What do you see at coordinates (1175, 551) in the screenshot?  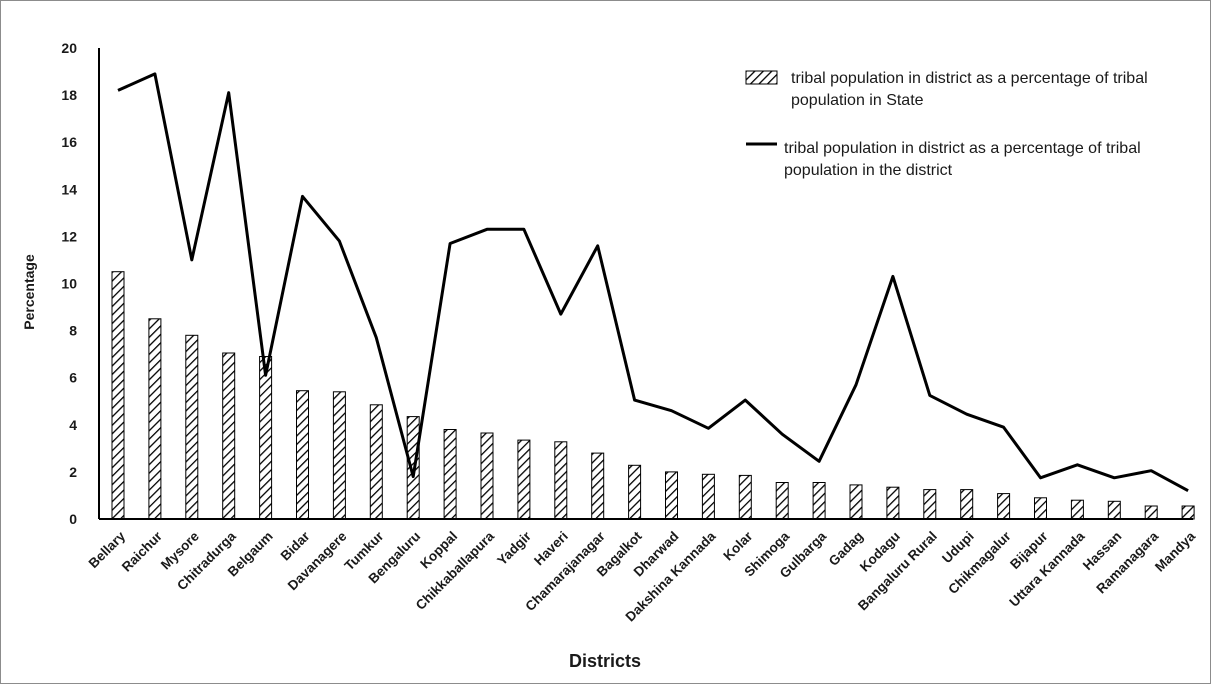 I see `x-tick-label: Mandya` at bounding box center [1175, 551].